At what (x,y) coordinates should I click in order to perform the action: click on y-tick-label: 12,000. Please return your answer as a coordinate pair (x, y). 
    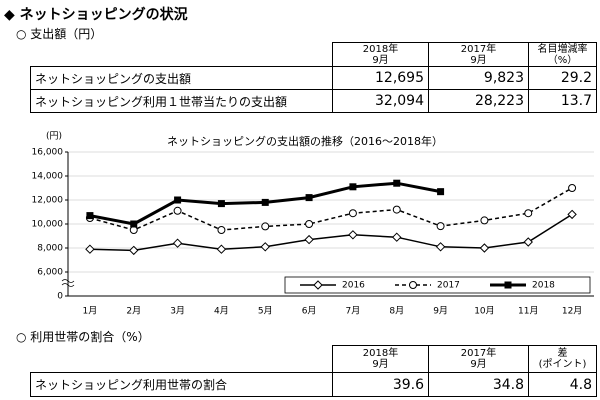
    Looking at the image, I should click on (48, 201).